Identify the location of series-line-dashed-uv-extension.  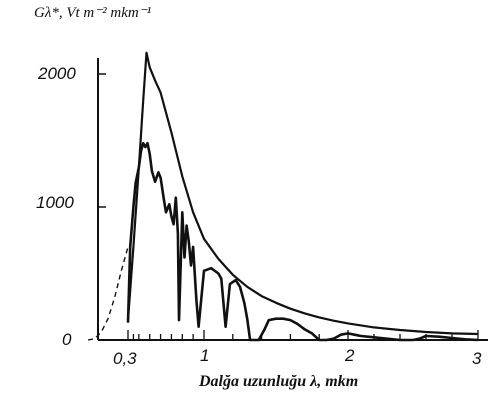
(108, 293).